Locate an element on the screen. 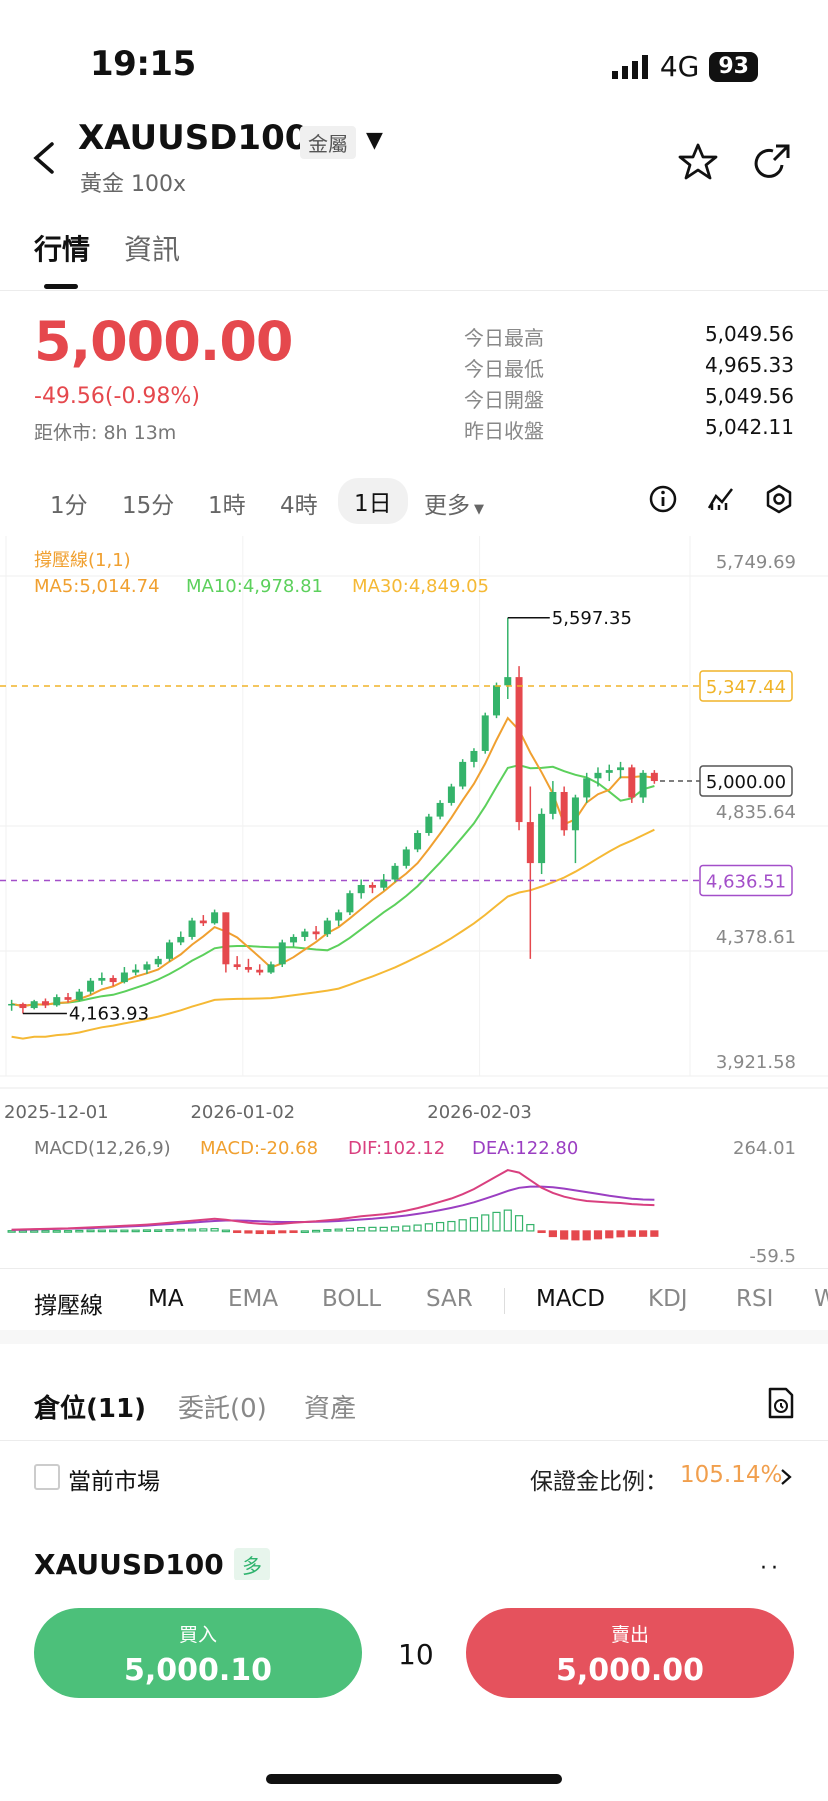 The width and height of the screenshot is (828, 1801). support-tag-box is located at coordinates (746, 880).